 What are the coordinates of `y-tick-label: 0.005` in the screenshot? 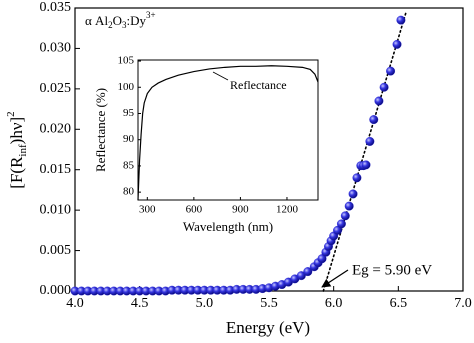 It's located at (56, 250).